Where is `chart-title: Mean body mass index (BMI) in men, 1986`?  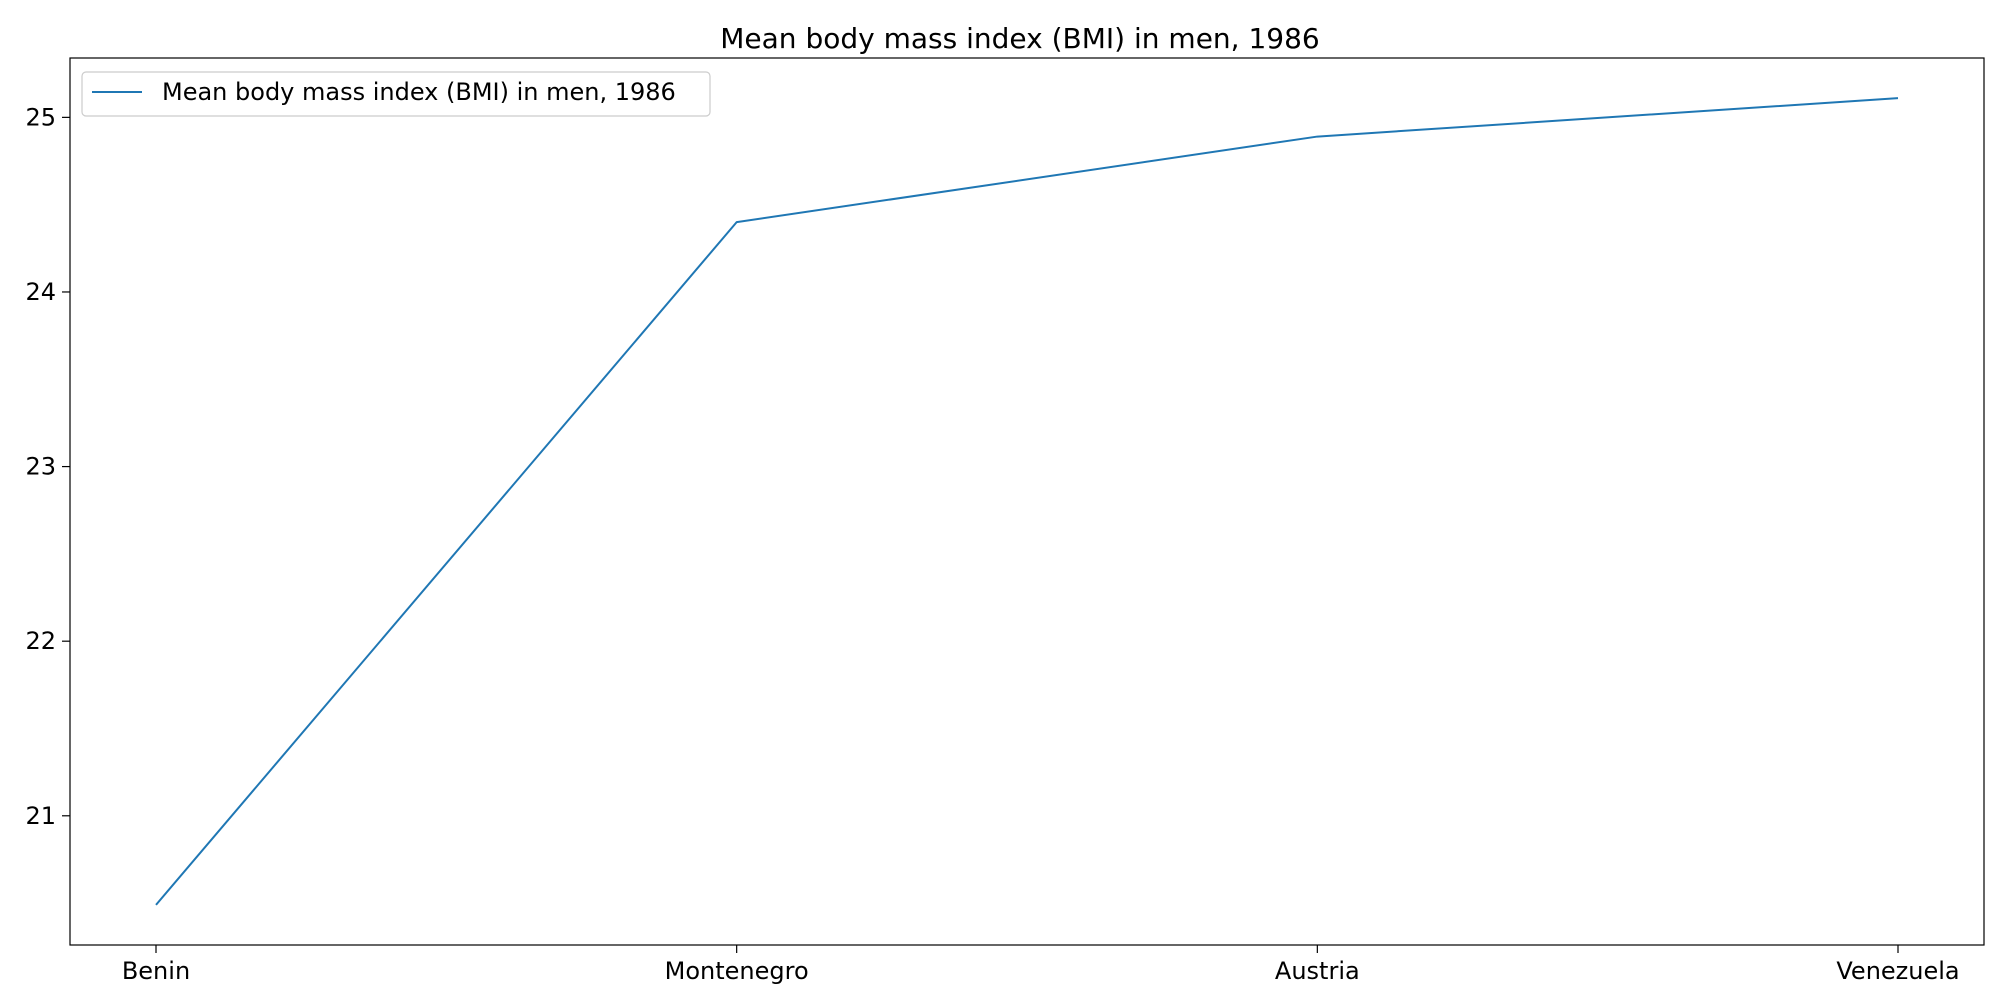
chart-title: Mean body mass index (BMI) in men, 1986 is located at coordinates (1019, 38).